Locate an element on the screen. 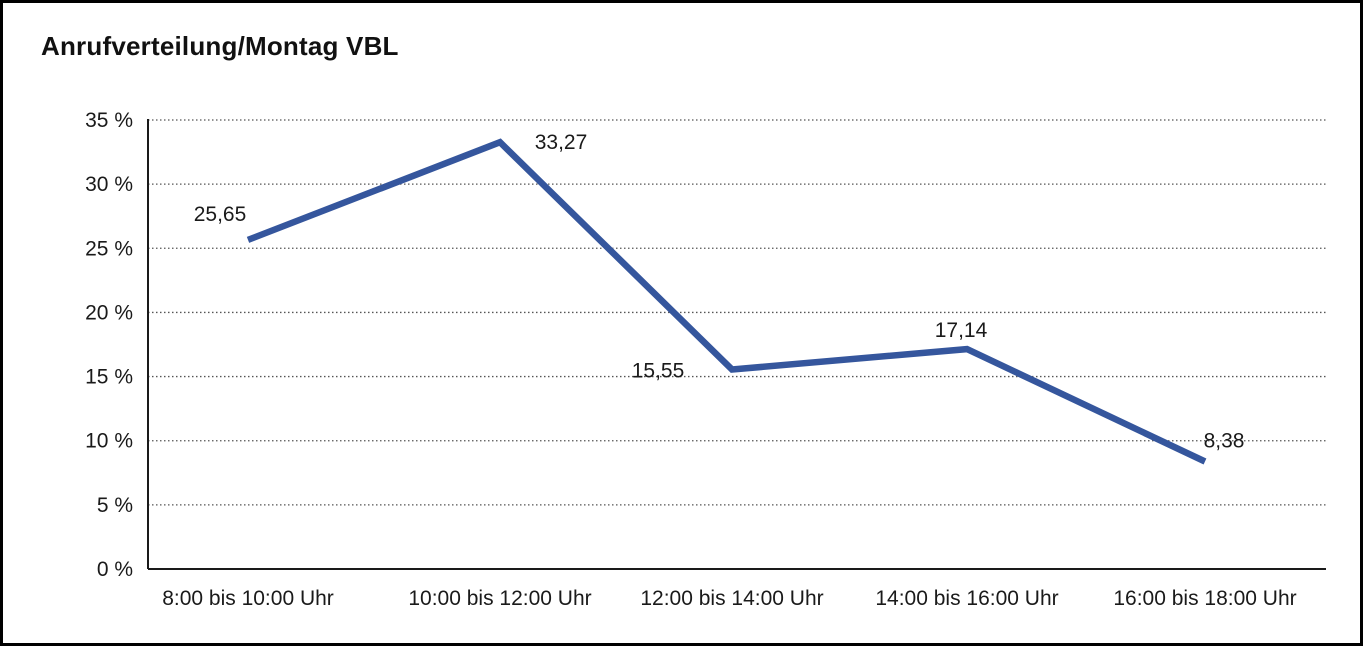 Image resolution: width=1363 pixels, height=646 pixels. y-tick-label: 15 % is located at coordinates (109, 377).